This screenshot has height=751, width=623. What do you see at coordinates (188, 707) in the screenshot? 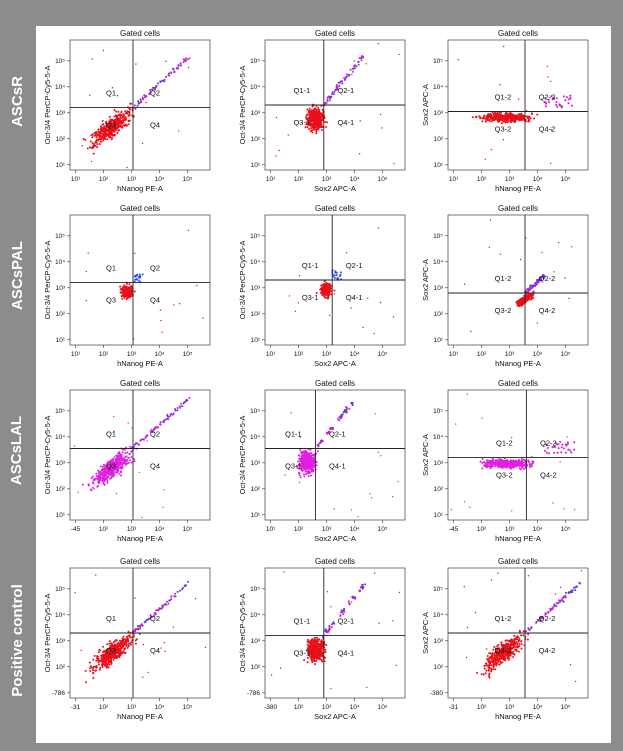
I see `x-tick-label: 10⁵` at bounding box center [188, 707].